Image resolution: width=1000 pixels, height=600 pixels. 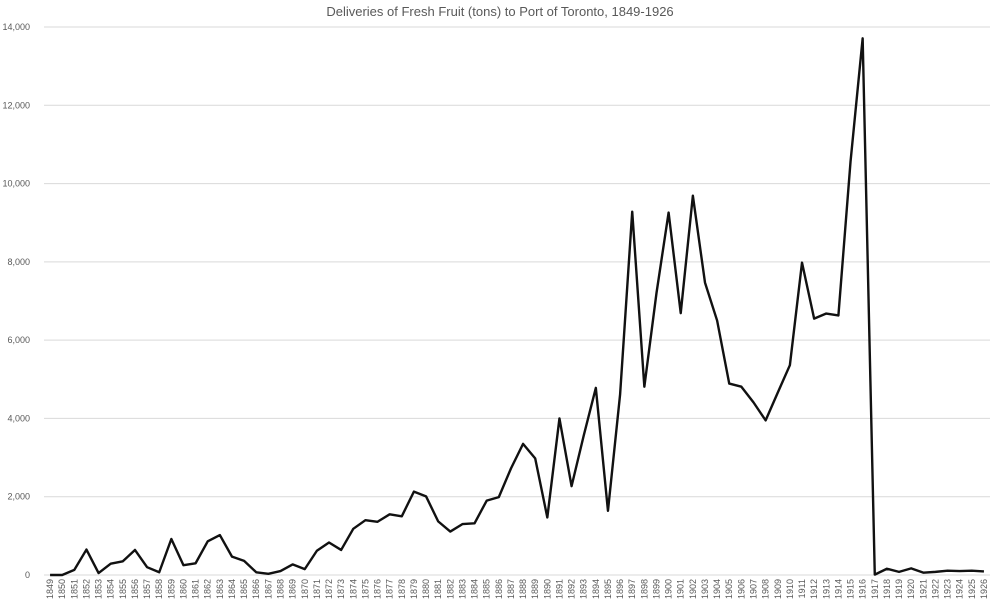 I want to click on x-tick-label: 1900, so click(x=669, y=589).